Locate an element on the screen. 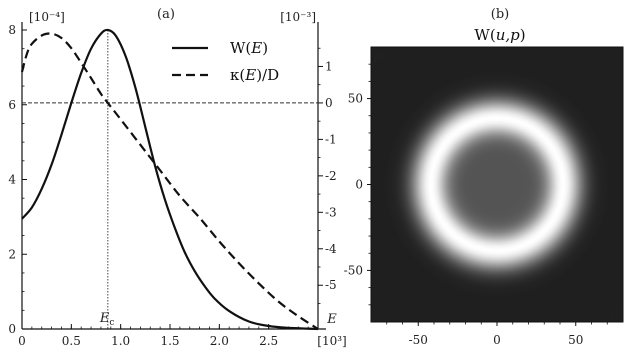  x-tick-label: 0.5 is located at coordinates (71, 341).